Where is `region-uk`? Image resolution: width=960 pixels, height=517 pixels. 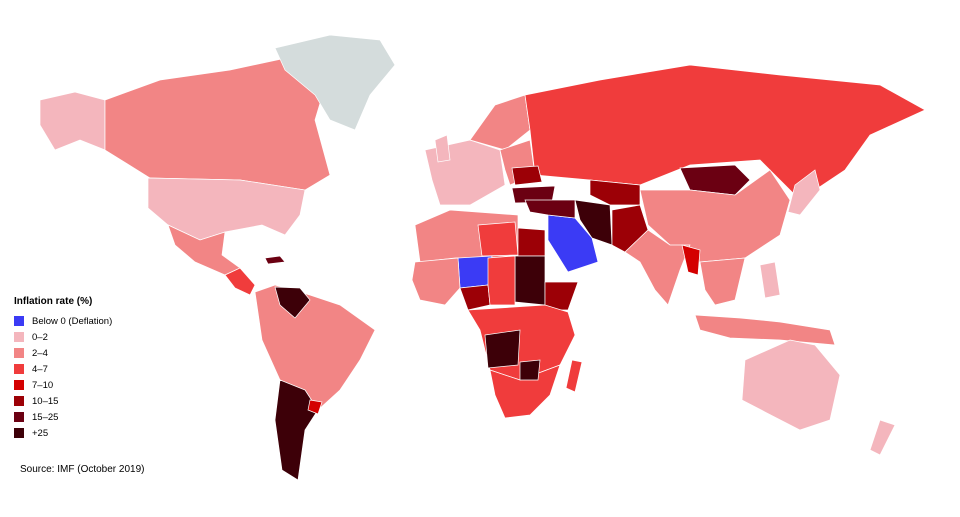
region-uk is located at coordinates (442, 148).